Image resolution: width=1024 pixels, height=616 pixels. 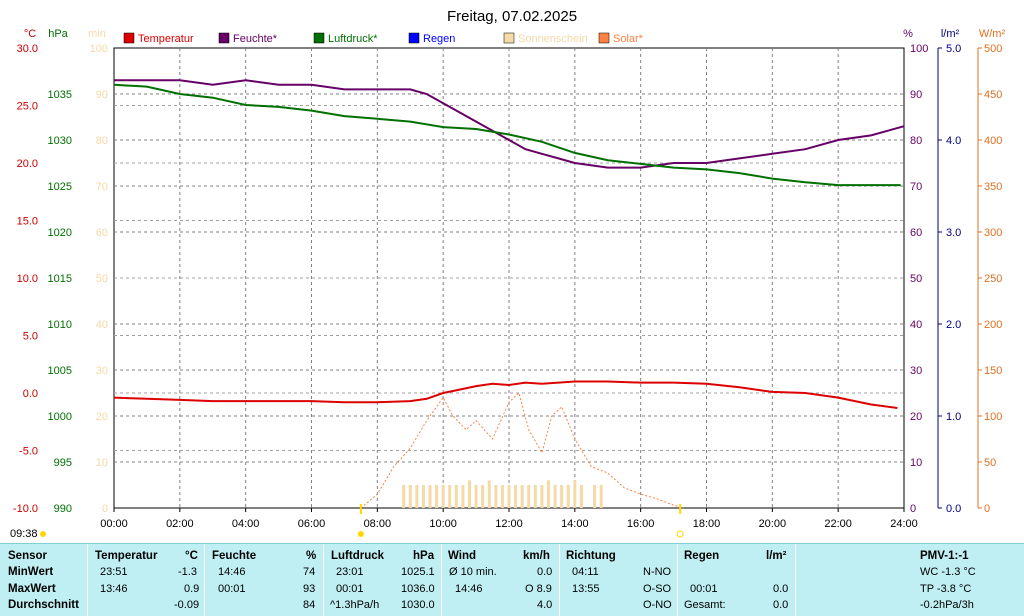 I want to click on x-tick-label: 06:00, so click(x=312, y=524).